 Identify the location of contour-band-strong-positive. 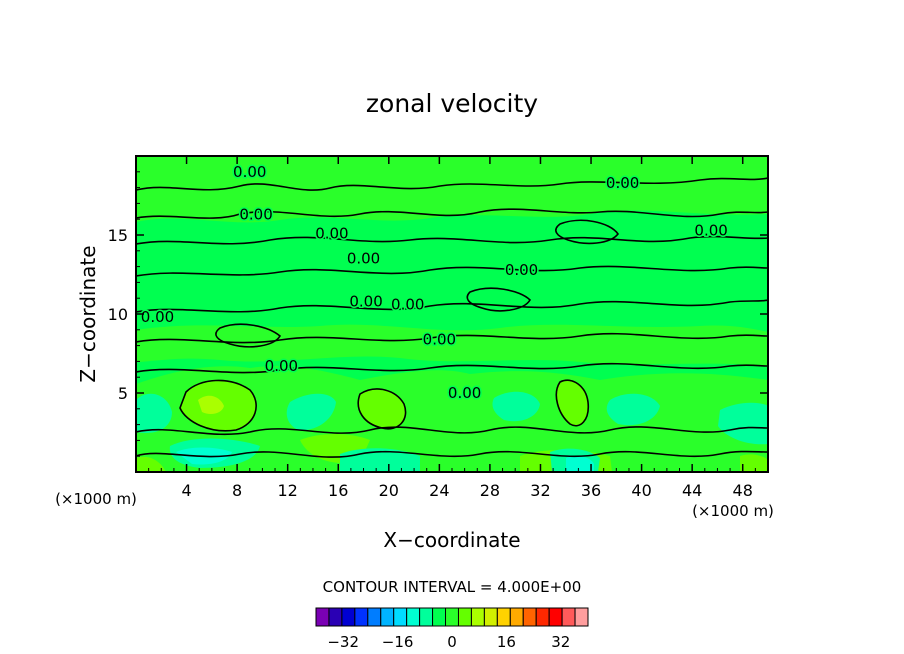
(211, 404).